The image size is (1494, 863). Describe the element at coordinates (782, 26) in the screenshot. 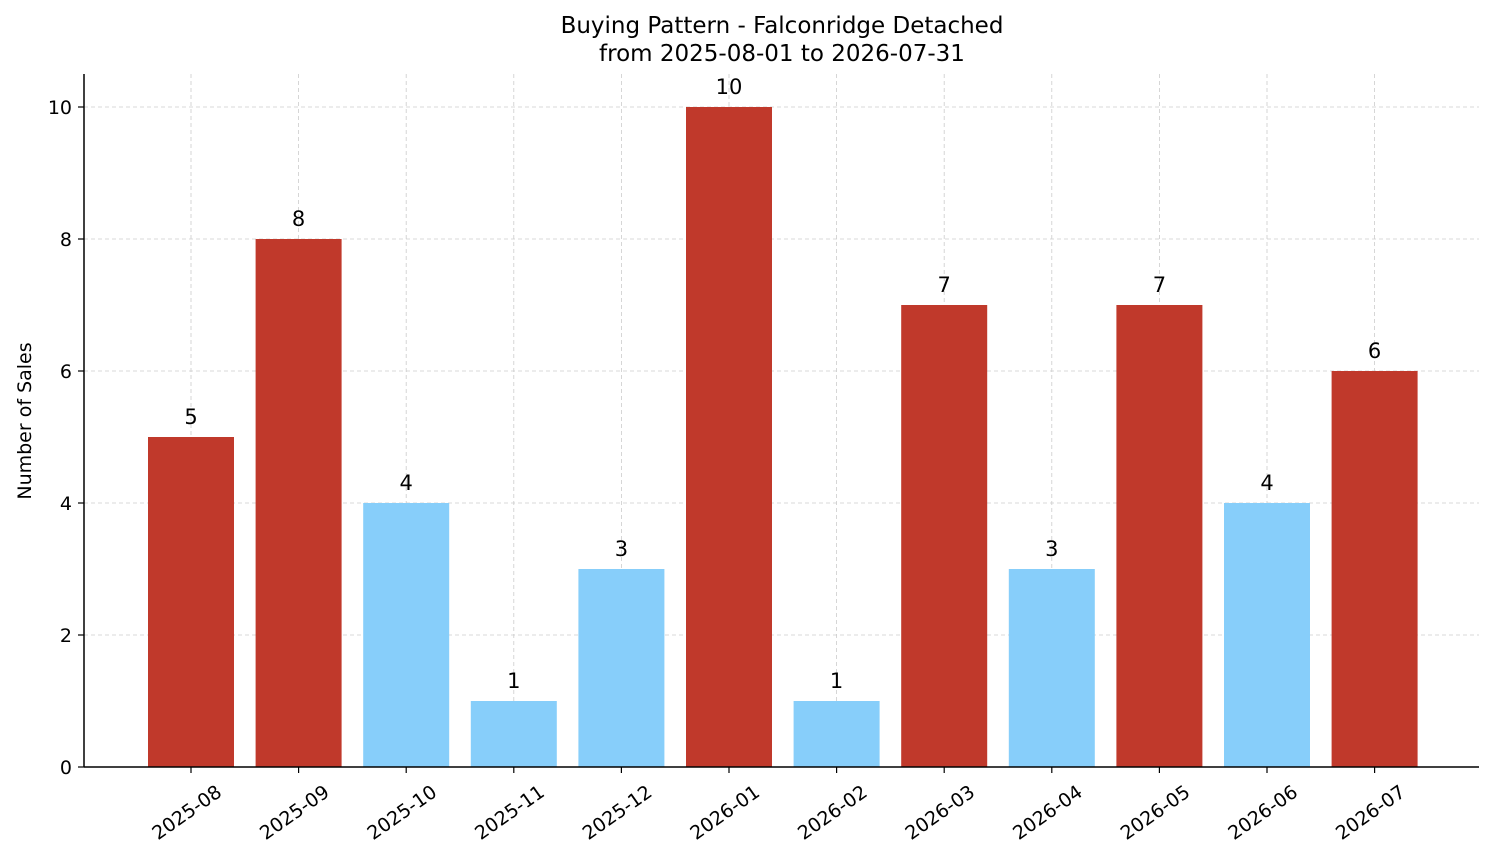

I see `chart-title: Buying Pattern - Falconridge Detached` at that location.